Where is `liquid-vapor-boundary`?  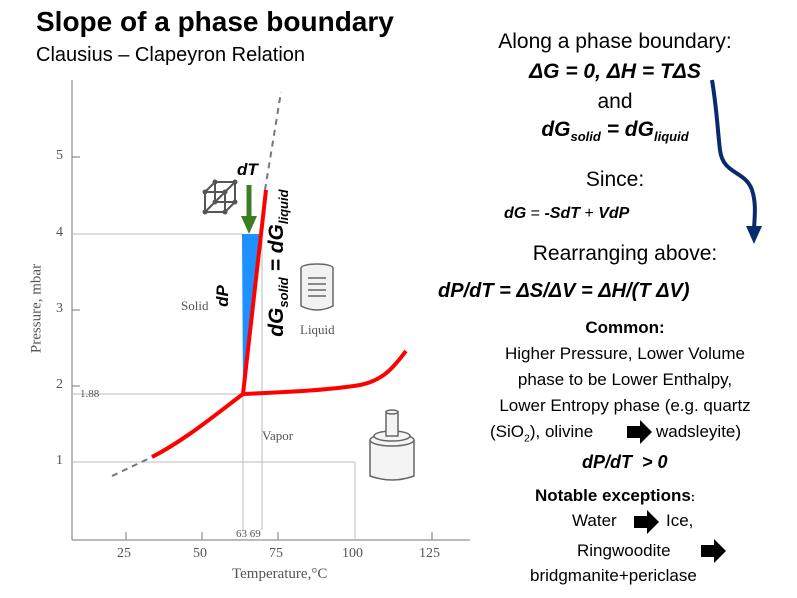 liquid-vapor-boundary is located at coordinates (325, 372).